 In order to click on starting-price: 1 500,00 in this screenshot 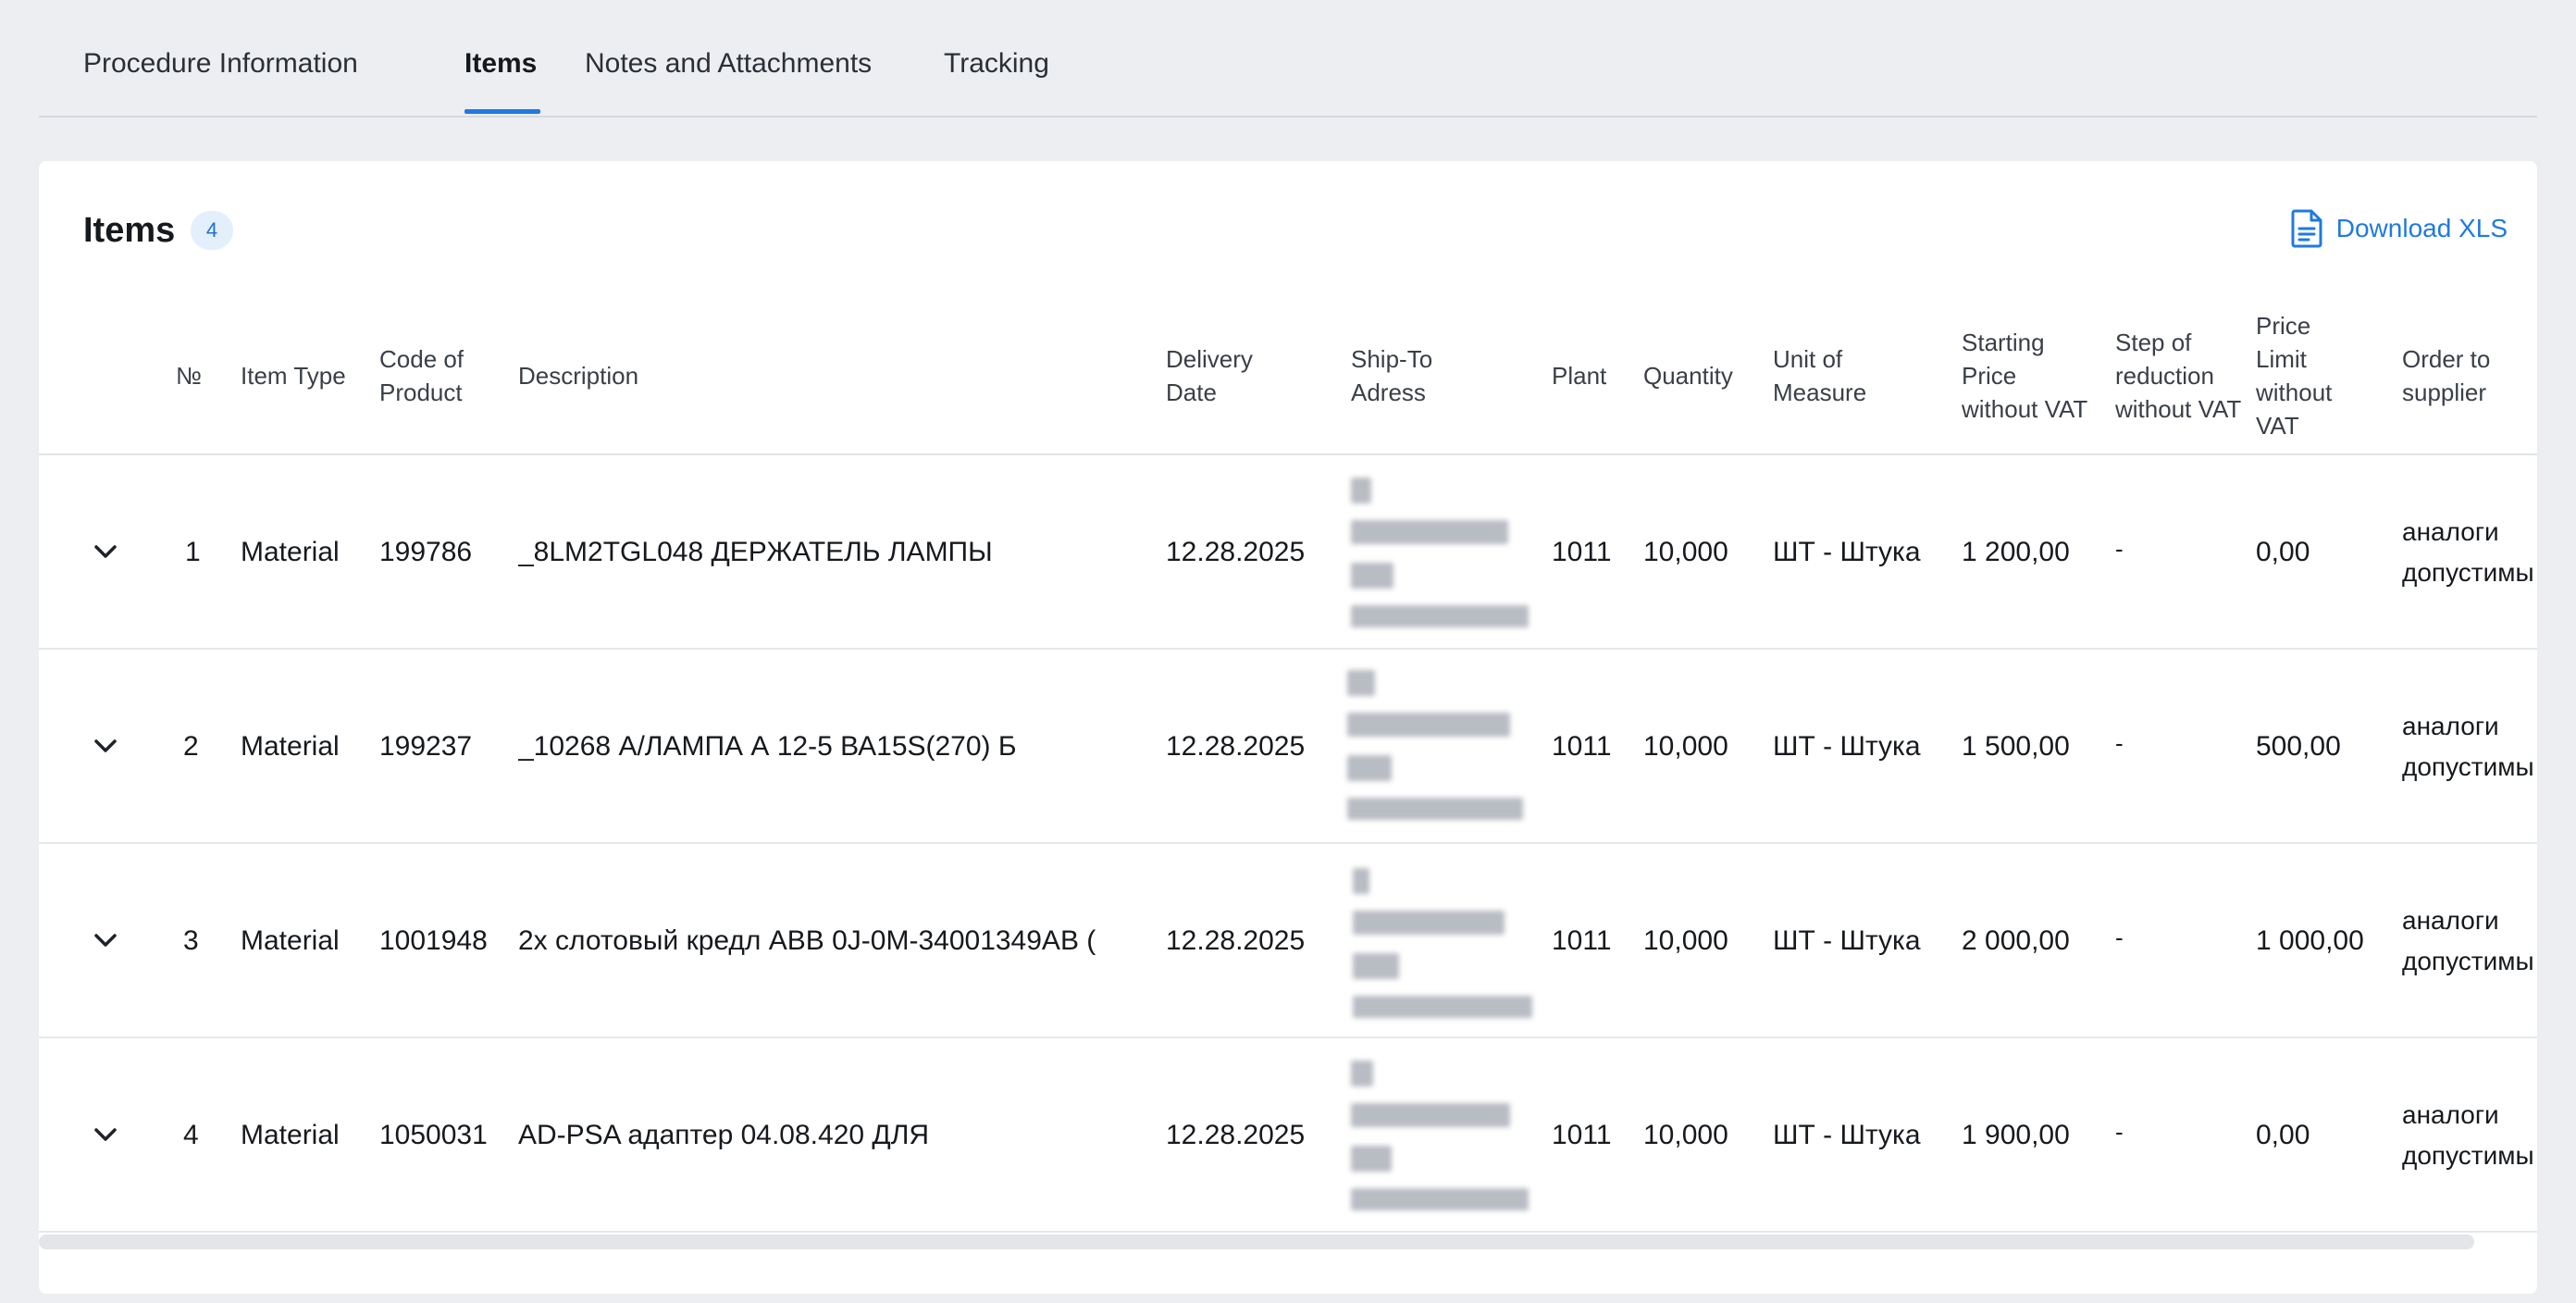, I will do `click(2016, 746)`.